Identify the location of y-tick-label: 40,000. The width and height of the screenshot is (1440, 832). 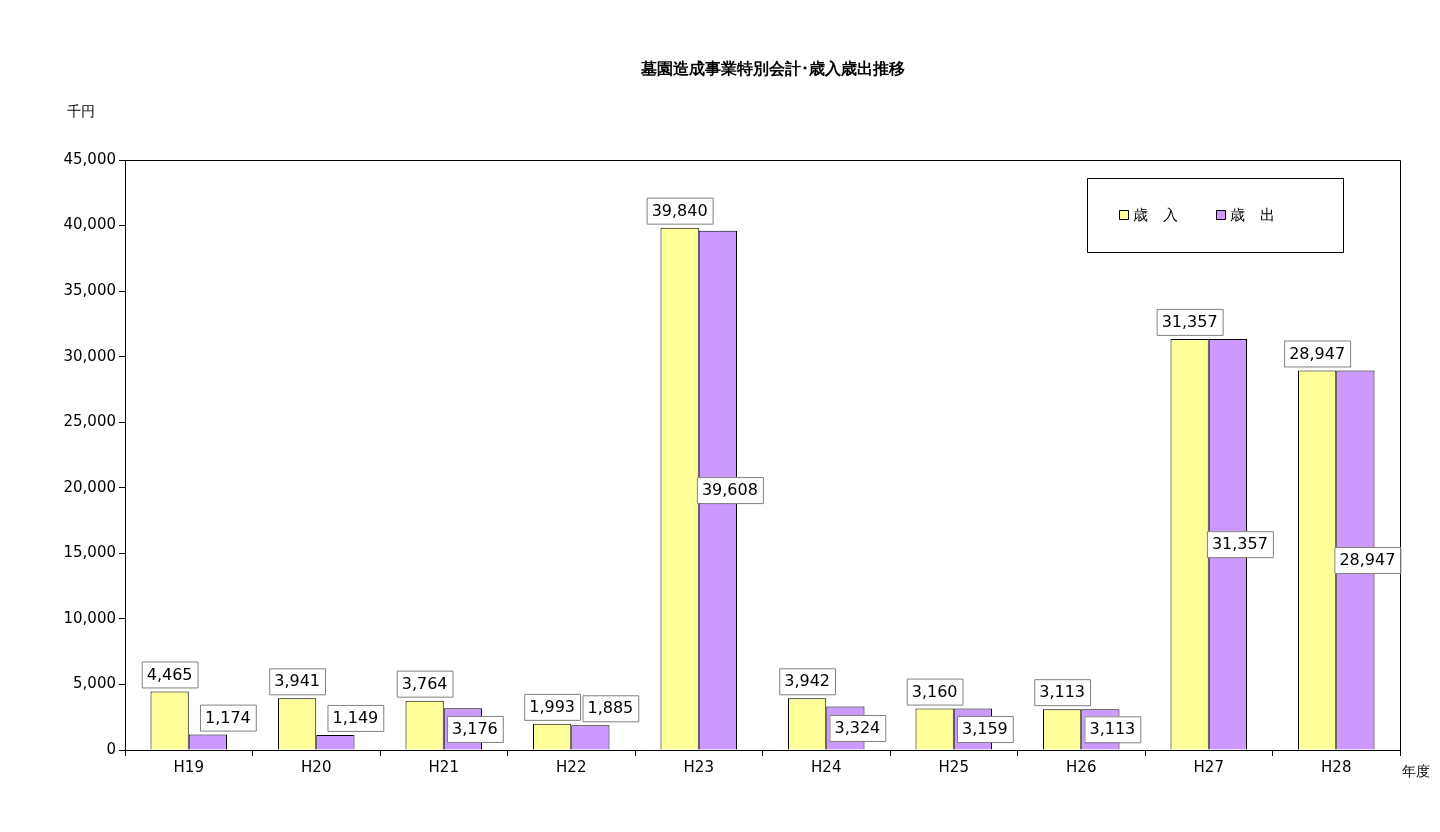
(89, 224).